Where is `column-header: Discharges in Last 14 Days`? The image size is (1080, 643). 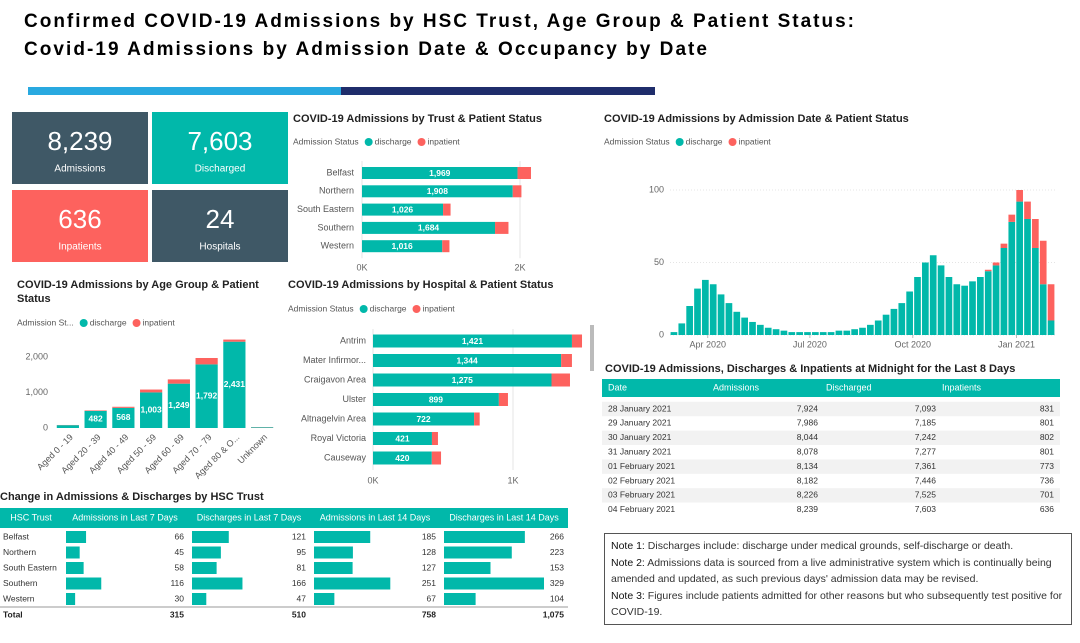
column-header: Discharges in Last 14 Days is located at coordinates (504, 517).